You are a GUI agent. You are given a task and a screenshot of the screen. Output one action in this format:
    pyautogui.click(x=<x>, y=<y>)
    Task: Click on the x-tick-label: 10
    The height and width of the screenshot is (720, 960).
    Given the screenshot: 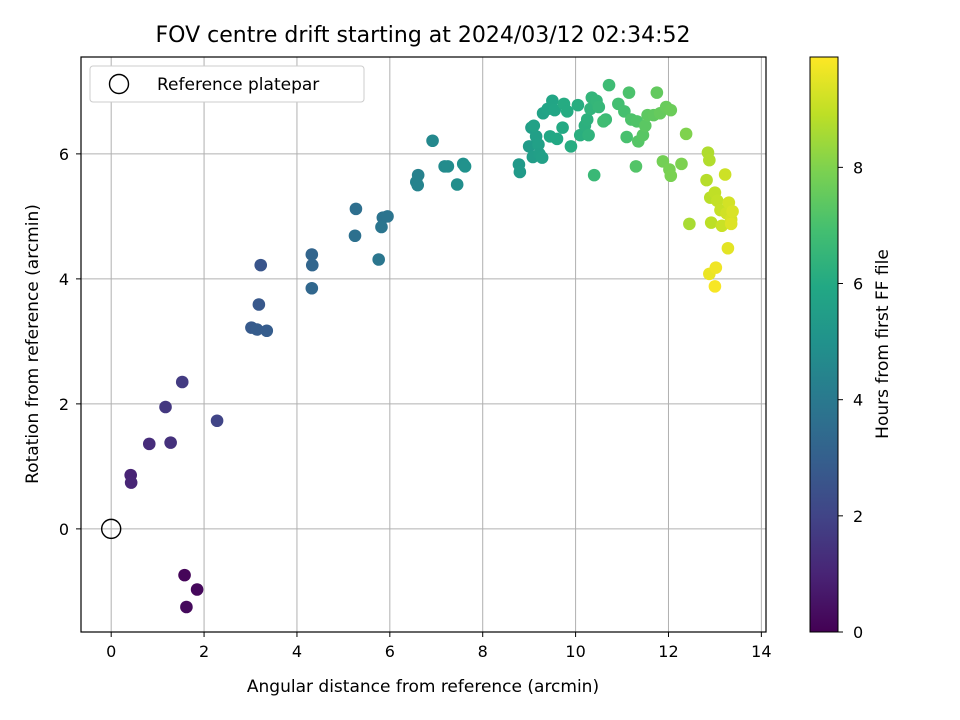 What is the action you would take?
    pyautogui.click(x=575, y=651)
    